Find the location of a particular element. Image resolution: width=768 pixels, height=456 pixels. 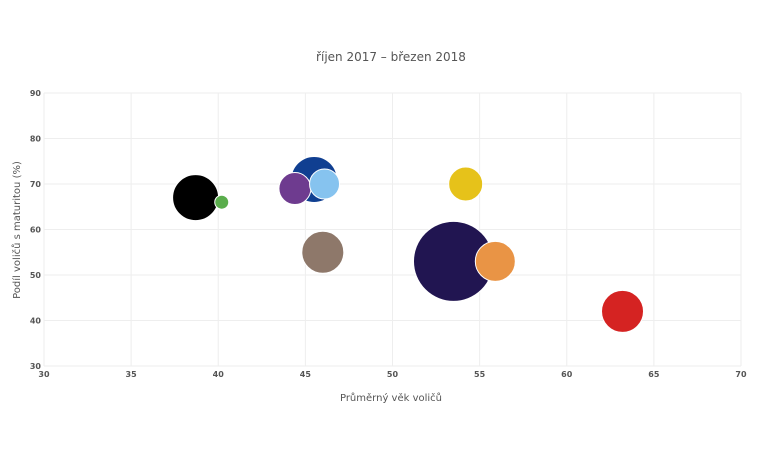

y-axis-ticks: 30 40 50 60 70 80 90 is located at coordinates (36, 230).